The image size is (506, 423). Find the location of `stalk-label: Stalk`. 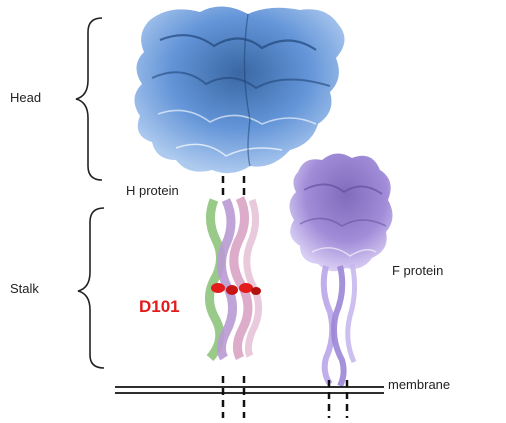

stalk-label: Stalk is located at coordinates (24, 288).